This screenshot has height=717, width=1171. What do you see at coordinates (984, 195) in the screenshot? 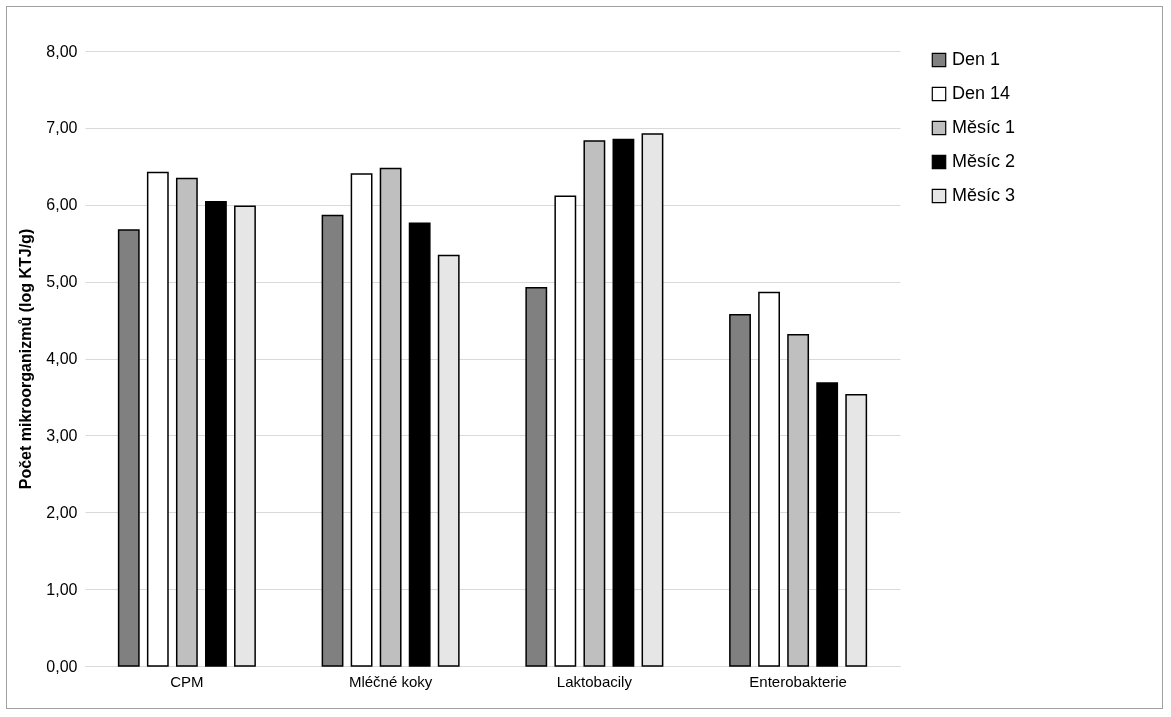
I see `legend-label: Měsíc 3` at bounding box center [984, 195].